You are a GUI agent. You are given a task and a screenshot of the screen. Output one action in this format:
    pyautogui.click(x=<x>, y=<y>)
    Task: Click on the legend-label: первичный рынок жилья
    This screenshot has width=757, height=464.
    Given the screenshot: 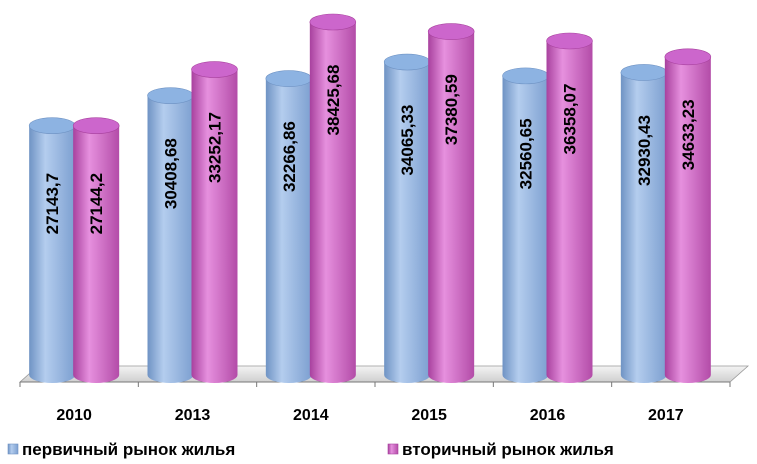 What is the action you would take?
    pyautogui.click(x=128, y=449)
    